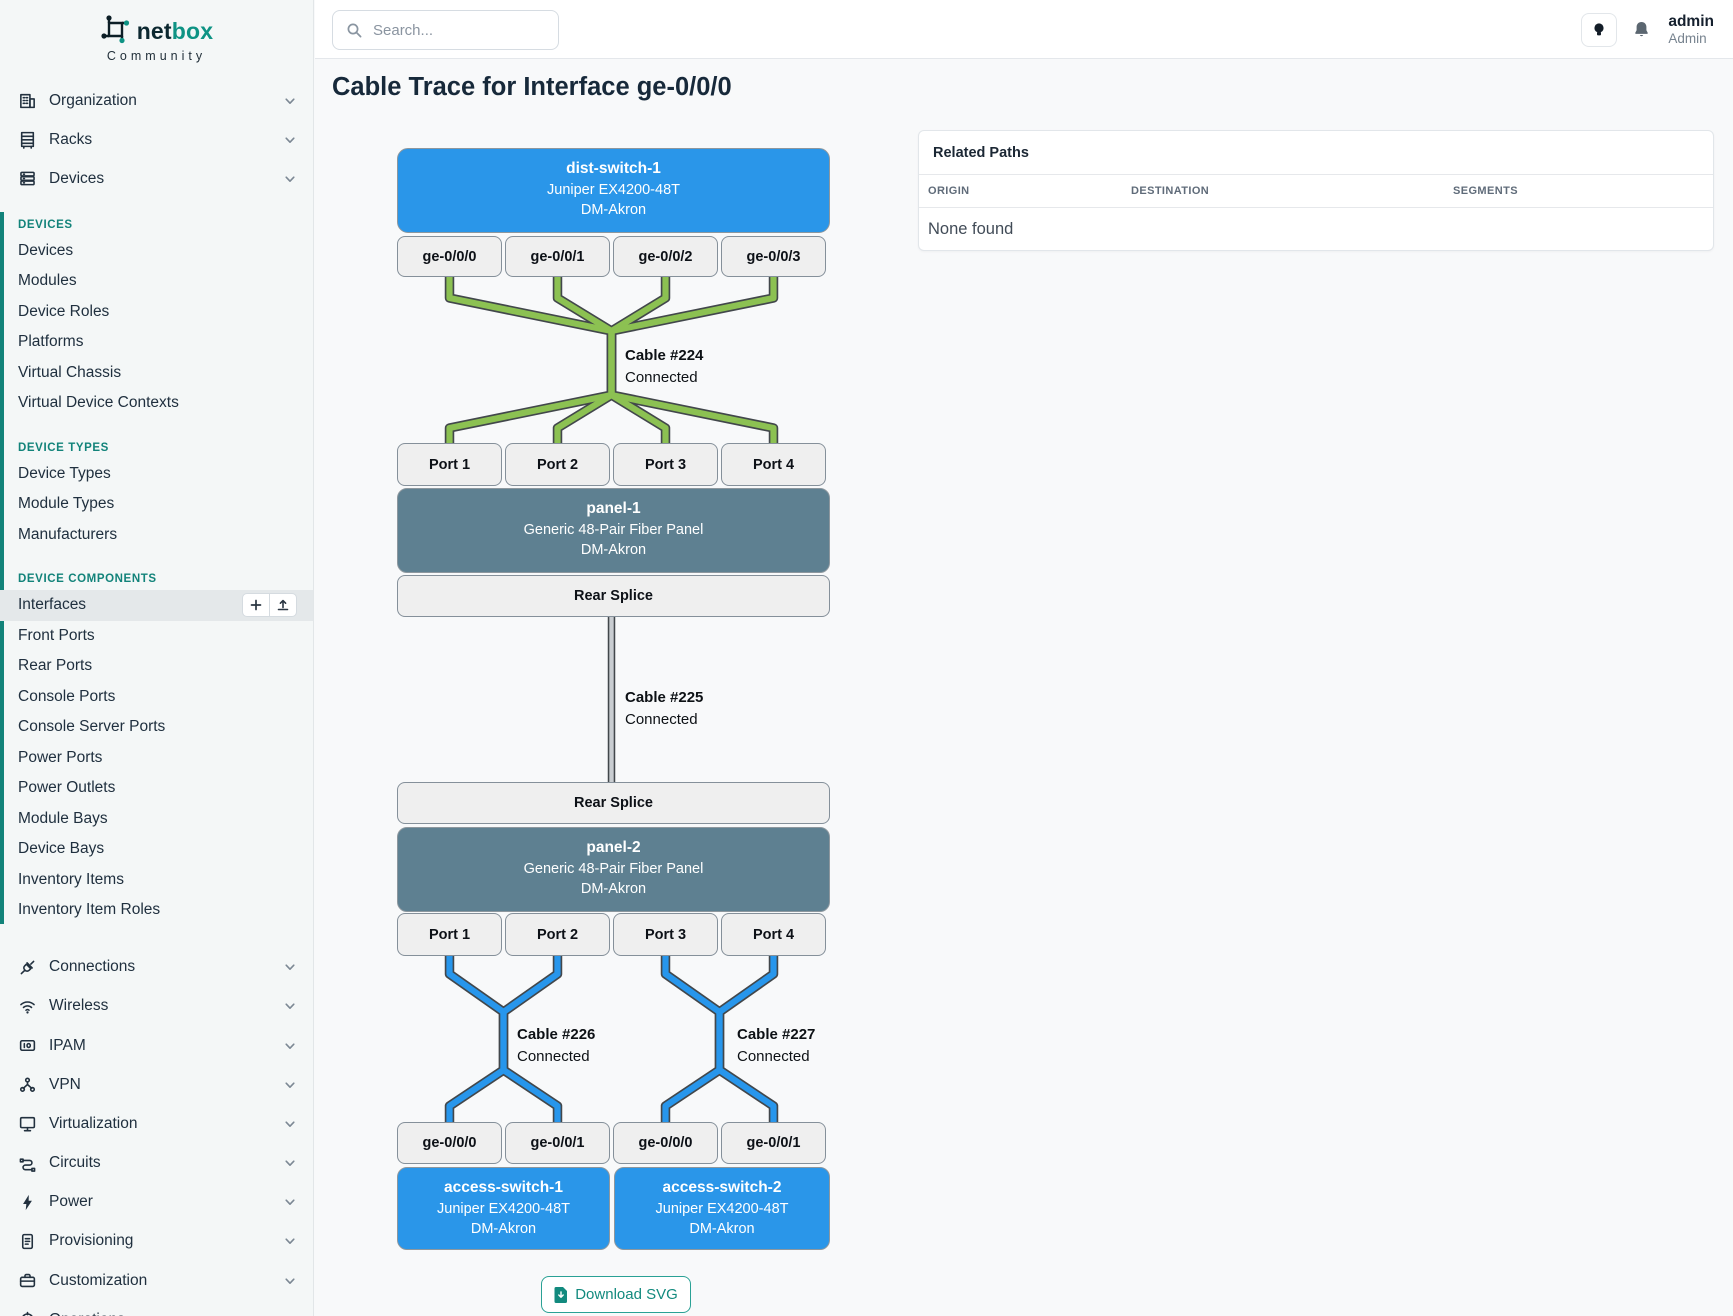 This screenshot has height=1316, width=1733. What do you see at coordinates (1687, 38) in the screenshot?
I see `user-role: Admin` at bounding box center [1687, 38].